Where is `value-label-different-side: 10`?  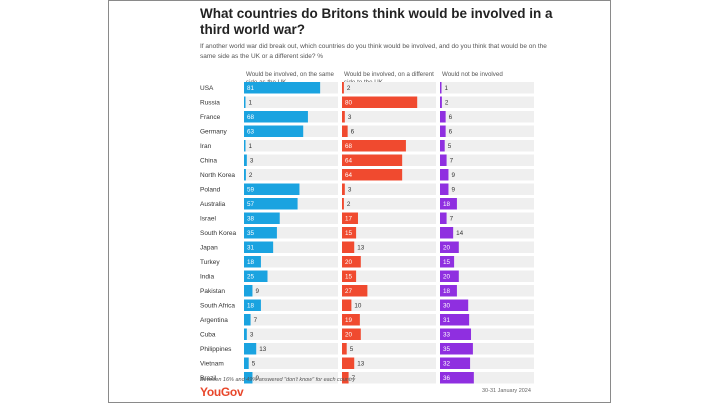 value-label-different-side: 10 is located at coordinates (358, 305).